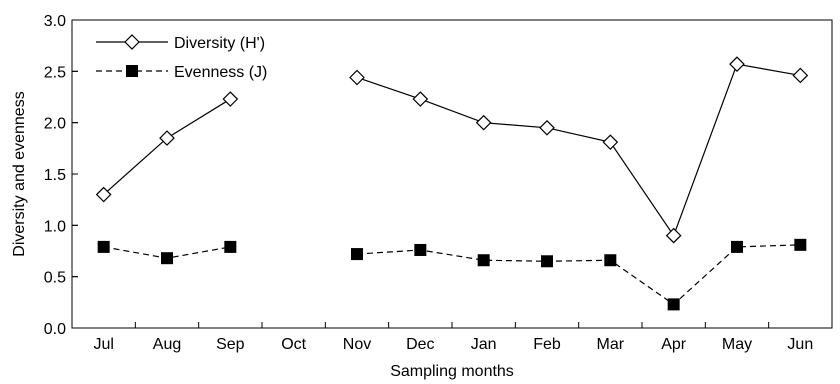 The height and width of the screenshot is (384, 840). I want to click on x-tick-label: Sep, so click(230, 344).